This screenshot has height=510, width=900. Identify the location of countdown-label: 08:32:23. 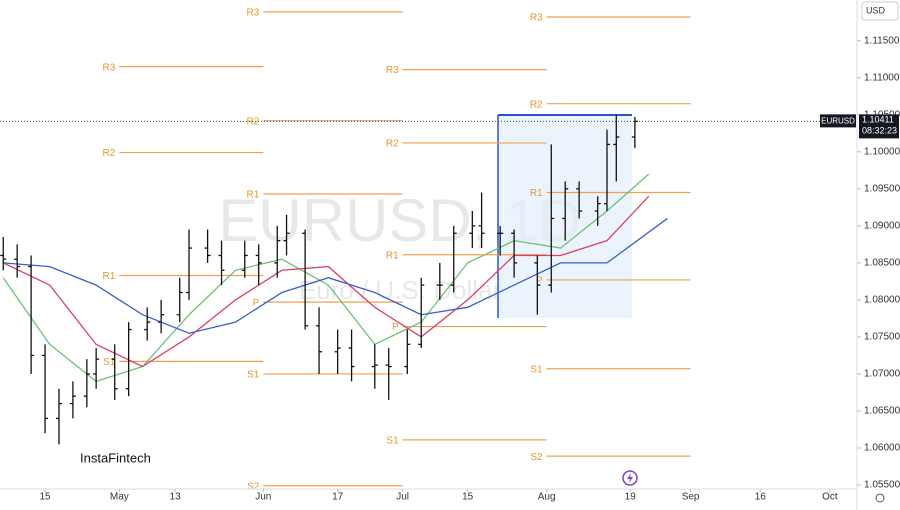
(879, 131).